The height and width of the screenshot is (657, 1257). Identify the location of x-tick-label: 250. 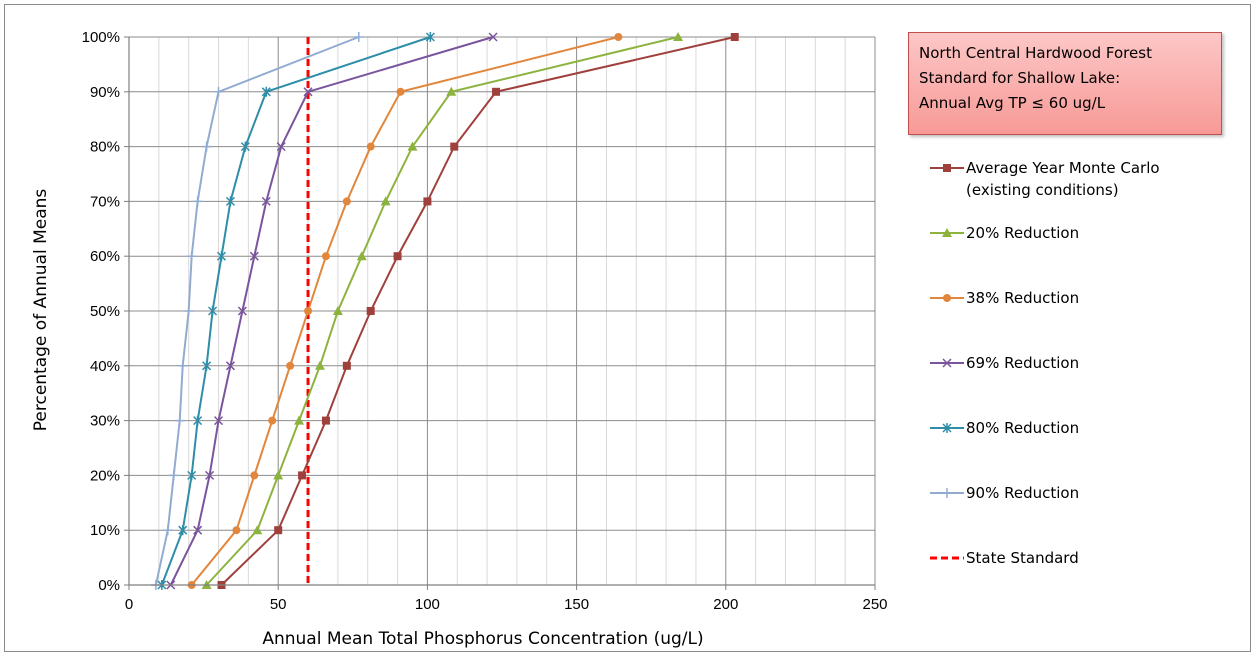
(874, 604).